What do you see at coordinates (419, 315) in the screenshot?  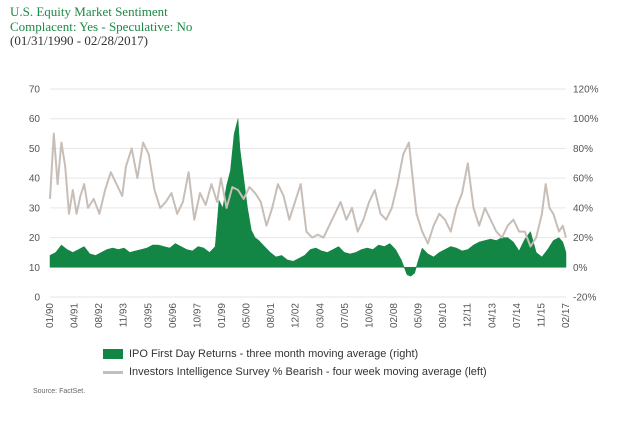 I see `x-tick-label: 05/09` at bounding box center [419, 315].